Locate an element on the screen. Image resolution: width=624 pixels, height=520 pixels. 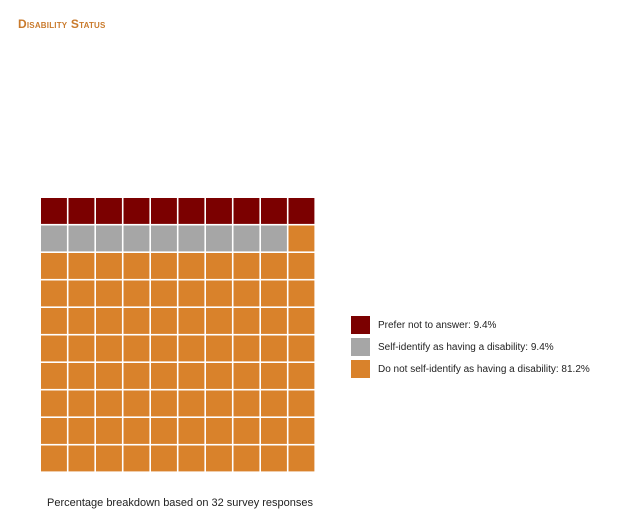
legend-swatch-not-self-identify is located at coordinates (360, 369).